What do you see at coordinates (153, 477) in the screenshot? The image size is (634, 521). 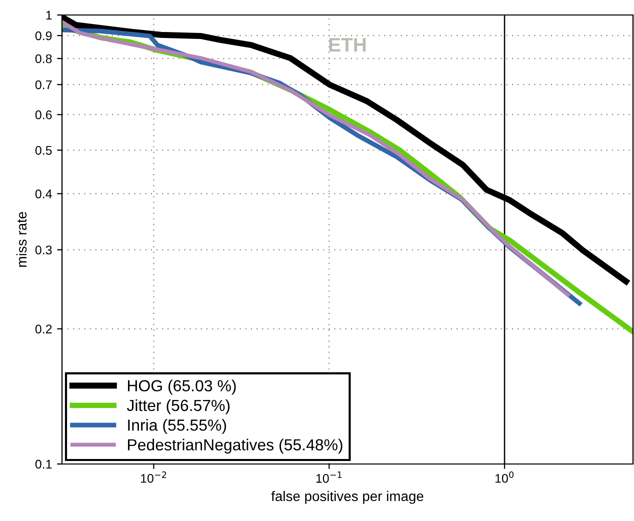 I see `x-tick-label: 10$^{−2}$` at bounding box center [153, 477].